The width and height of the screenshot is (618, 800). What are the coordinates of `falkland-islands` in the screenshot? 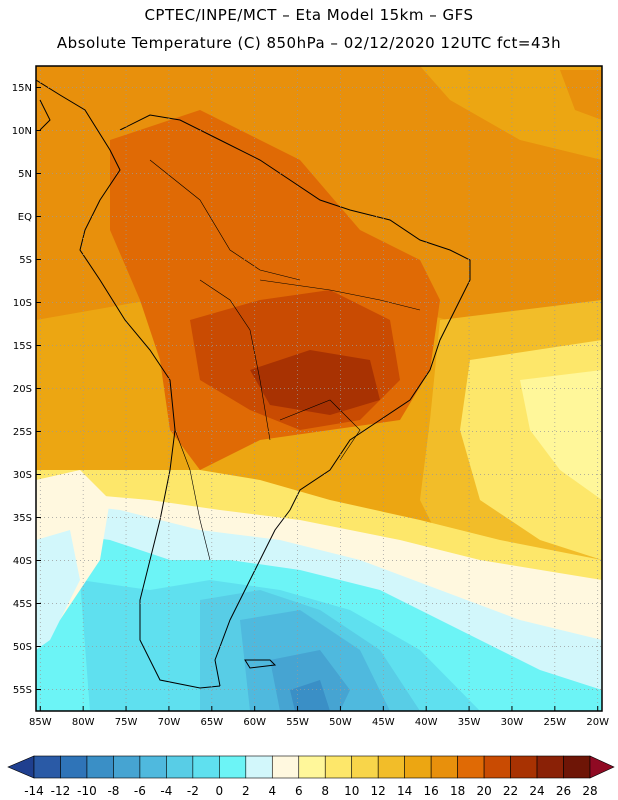 It's located at (260, 664).